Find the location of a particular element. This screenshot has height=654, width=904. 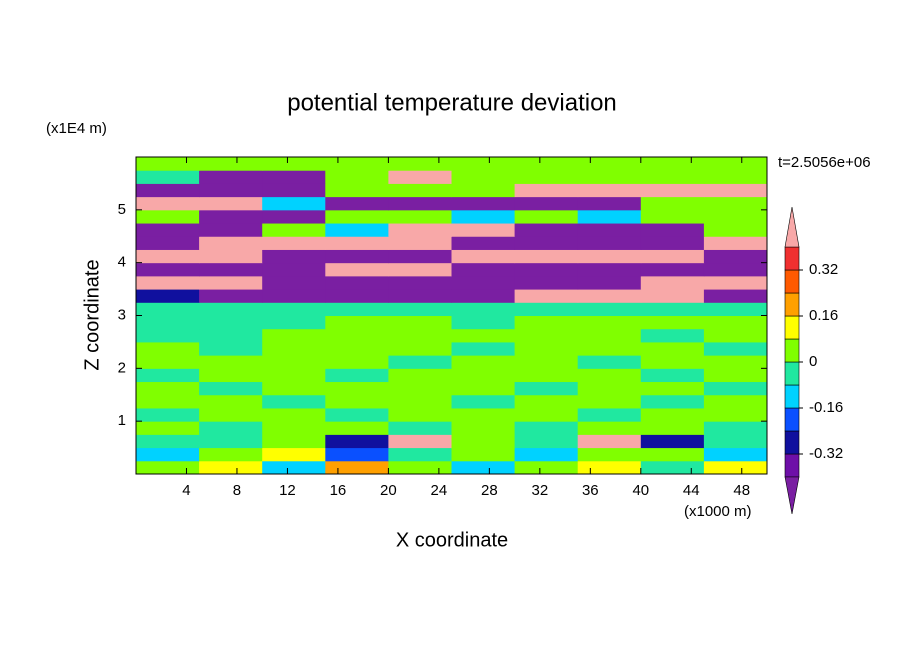

colorbar-under is located at coordinates (792, 495).